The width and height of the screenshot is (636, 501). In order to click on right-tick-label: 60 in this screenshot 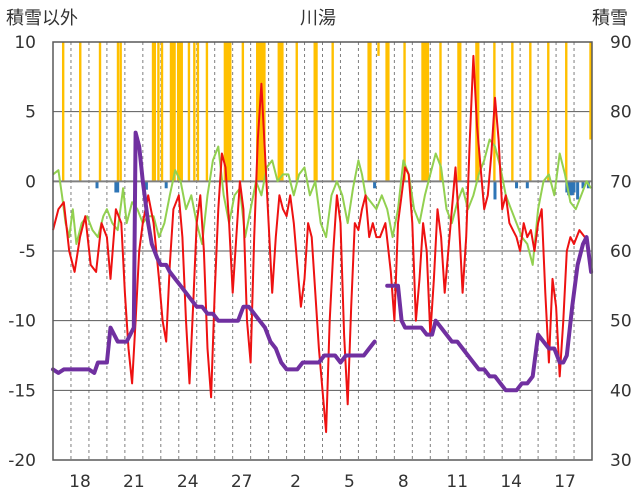, I will do `click(621, 252)`.